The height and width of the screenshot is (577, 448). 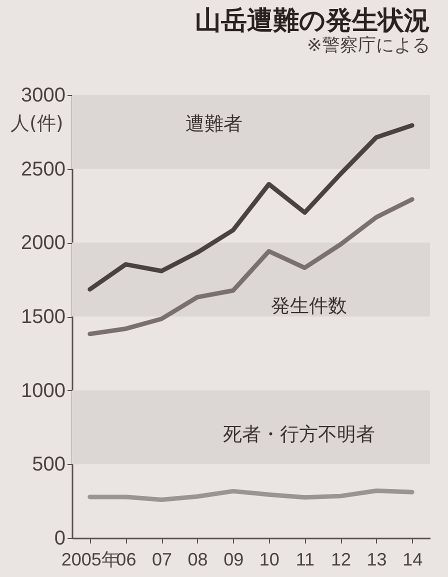 I want to click on y-tick-label: 1500, so click(x=43, y=317).